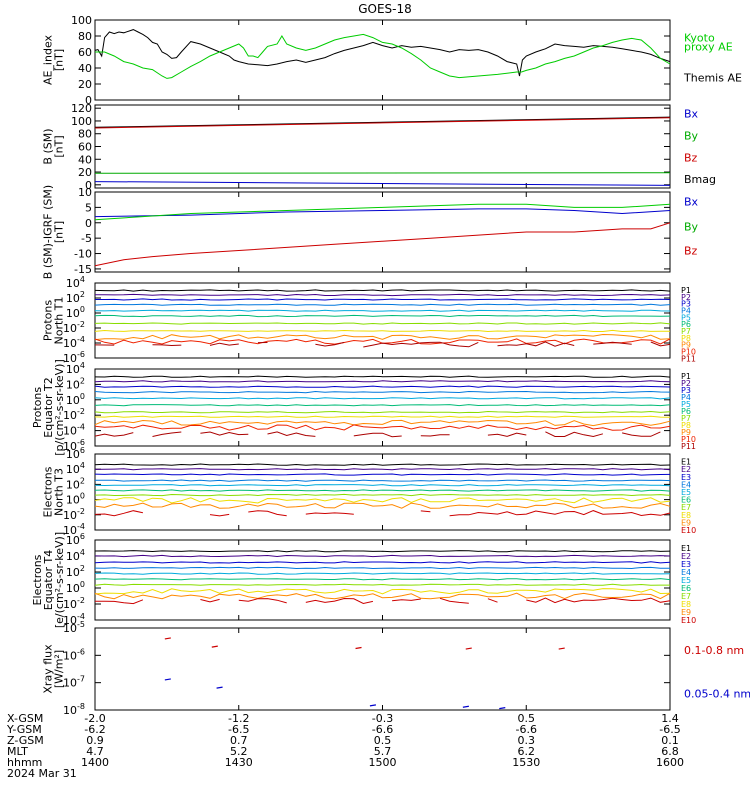  What do you see at coordinates (86, 238) in the screenshot?
I see `y-tick-label: -5` at bounding box center [86, 238].